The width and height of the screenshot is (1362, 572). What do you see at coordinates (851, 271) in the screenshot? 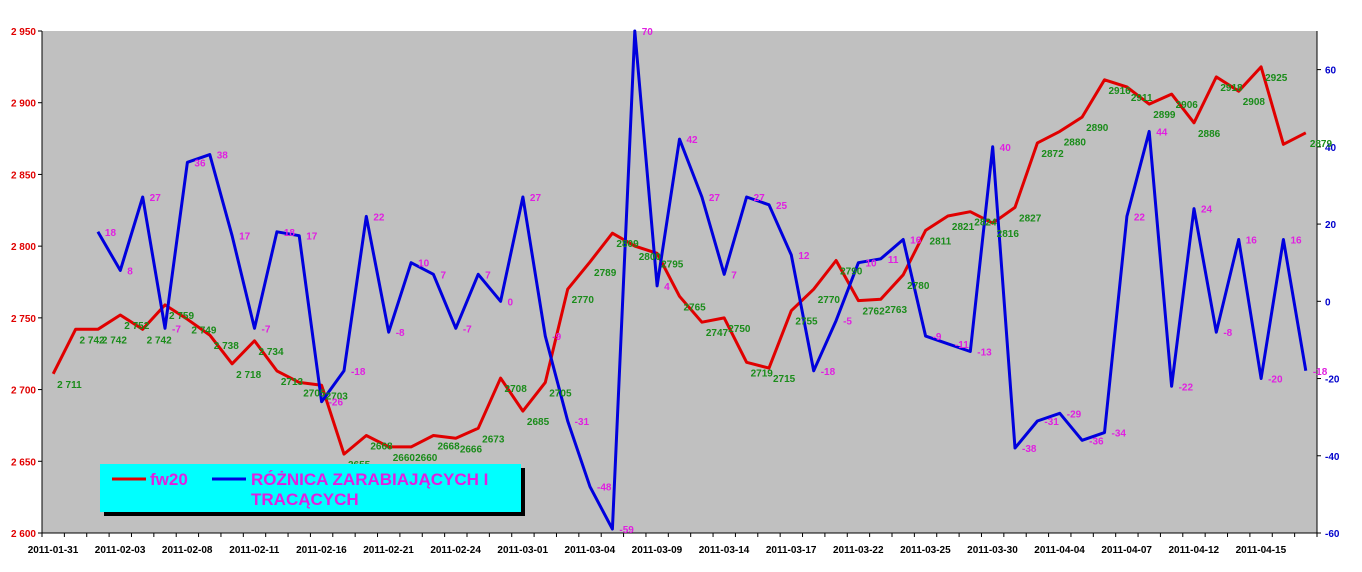
I see `data-label-fw20: 2790` at bounding box center [851, 271].